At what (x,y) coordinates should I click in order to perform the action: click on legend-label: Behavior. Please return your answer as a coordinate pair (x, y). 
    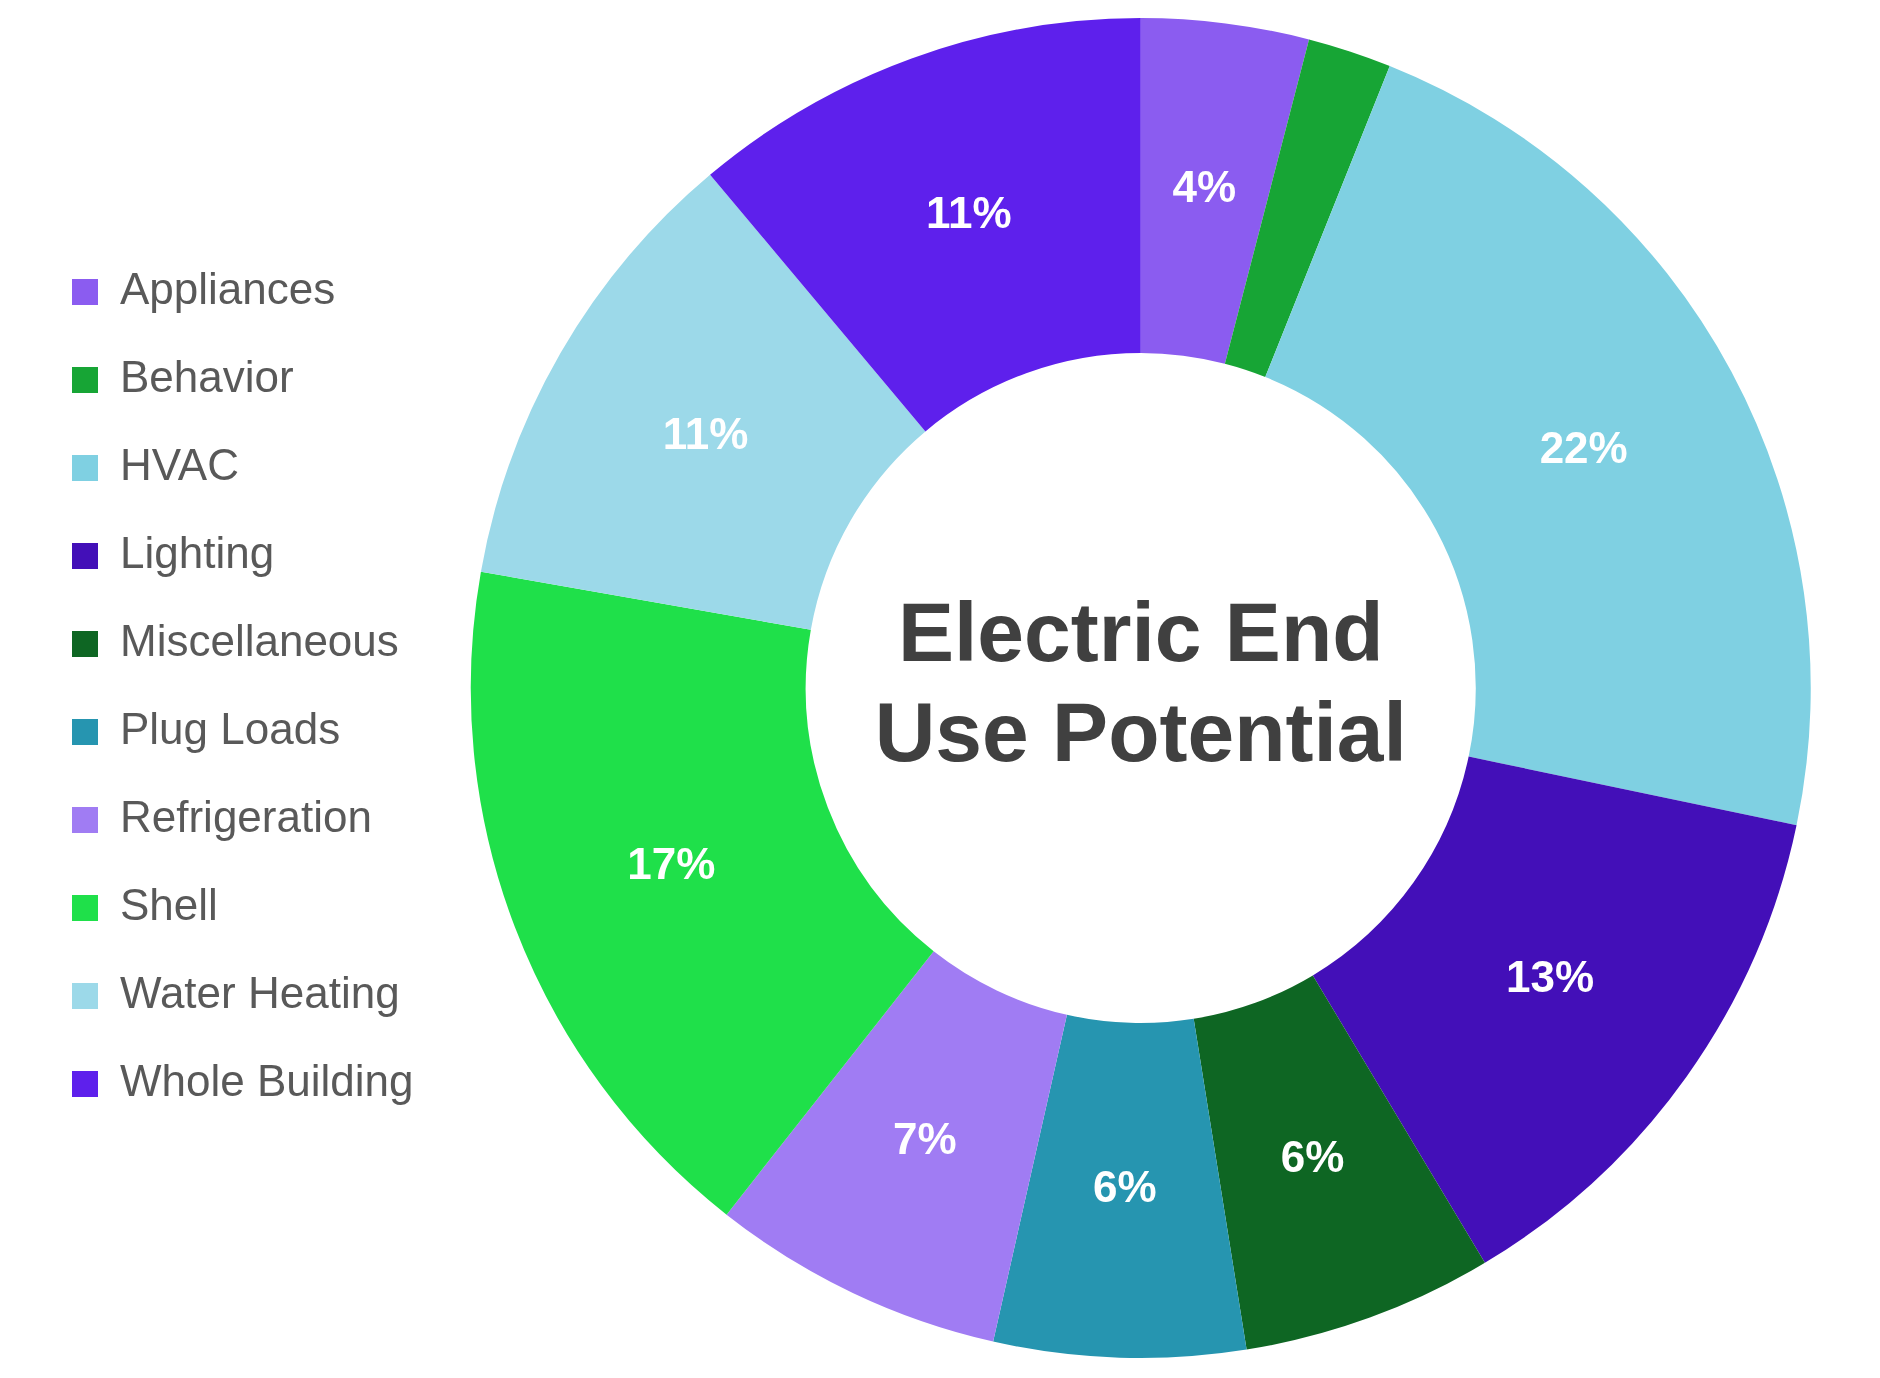
    Looking at the image, I should click on (207, 377).